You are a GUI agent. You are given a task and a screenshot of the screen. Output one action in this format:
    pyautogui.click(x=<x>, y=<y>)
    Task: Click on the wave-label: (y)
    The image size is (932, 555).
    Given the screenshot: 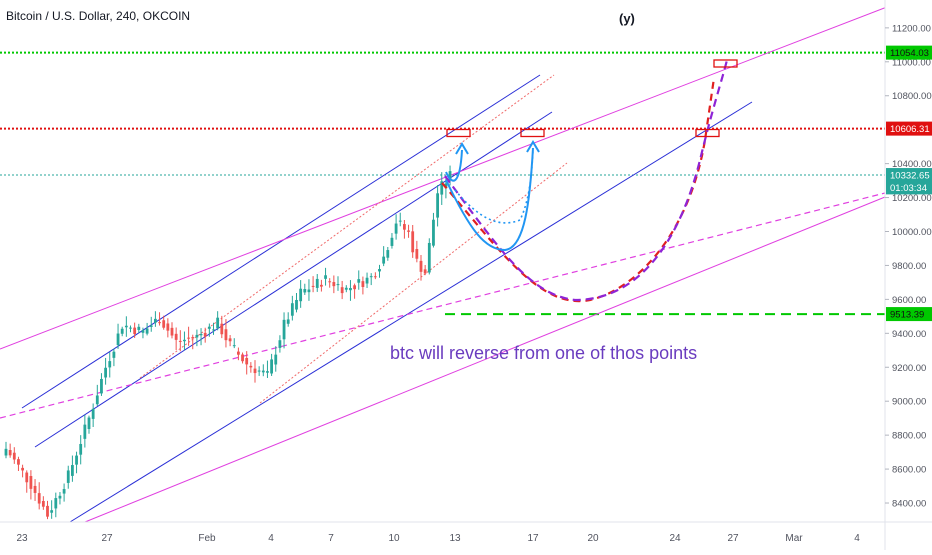 What is the action you would take?
    pyautogui.click(x=627, y=18)
    